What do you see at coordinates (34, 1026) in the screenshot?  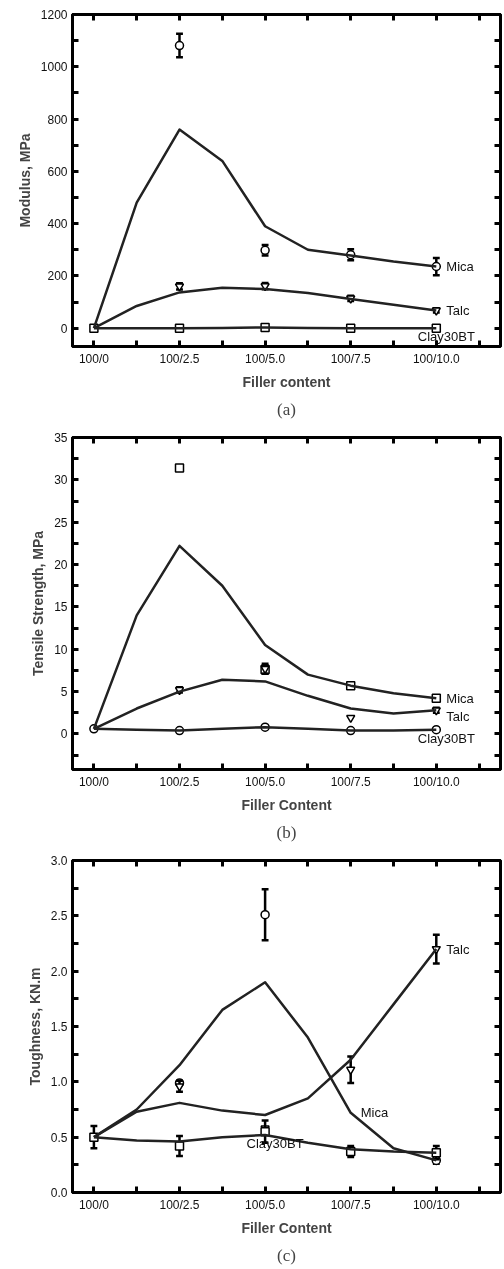 I see `y-axis-title: Toughness, KN.m` at bounding box center [34, 1026].